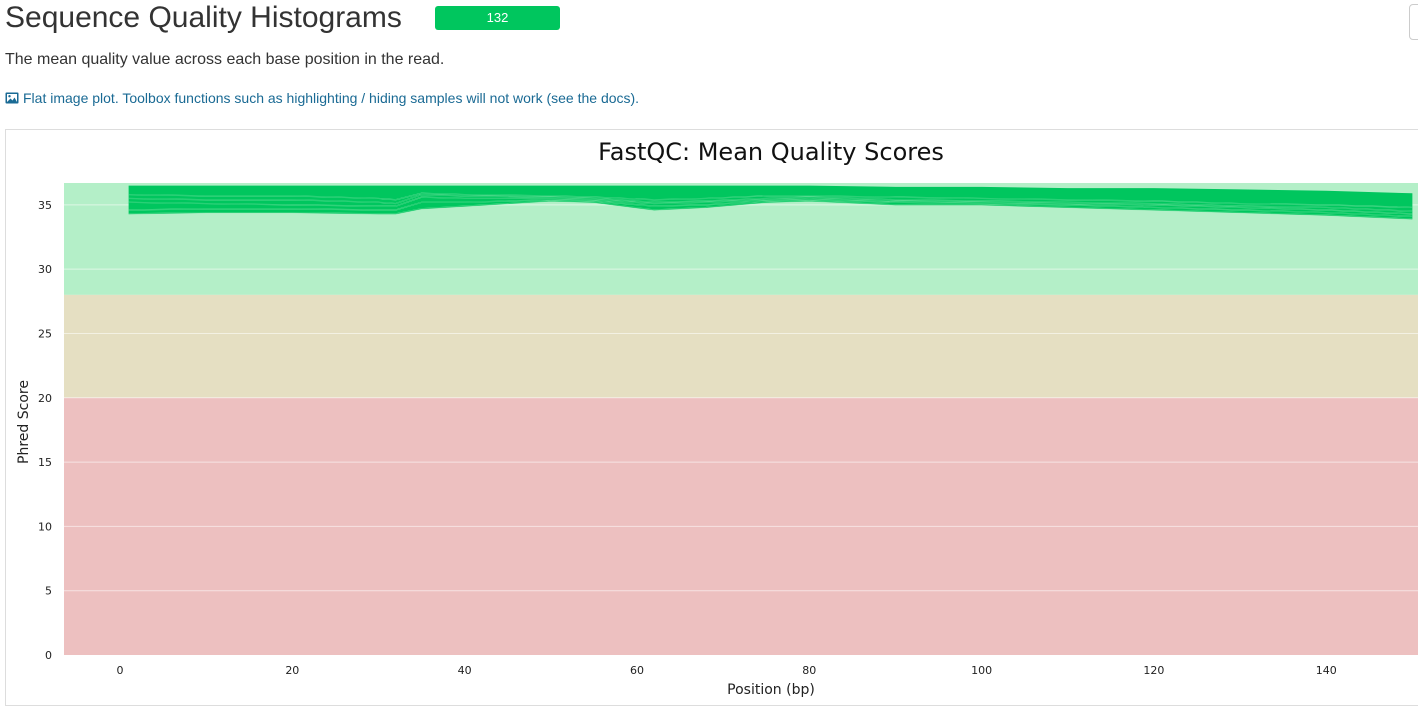 This screenshot has height=707, width=1418. I want to click on series-lines, so click(770, 202).